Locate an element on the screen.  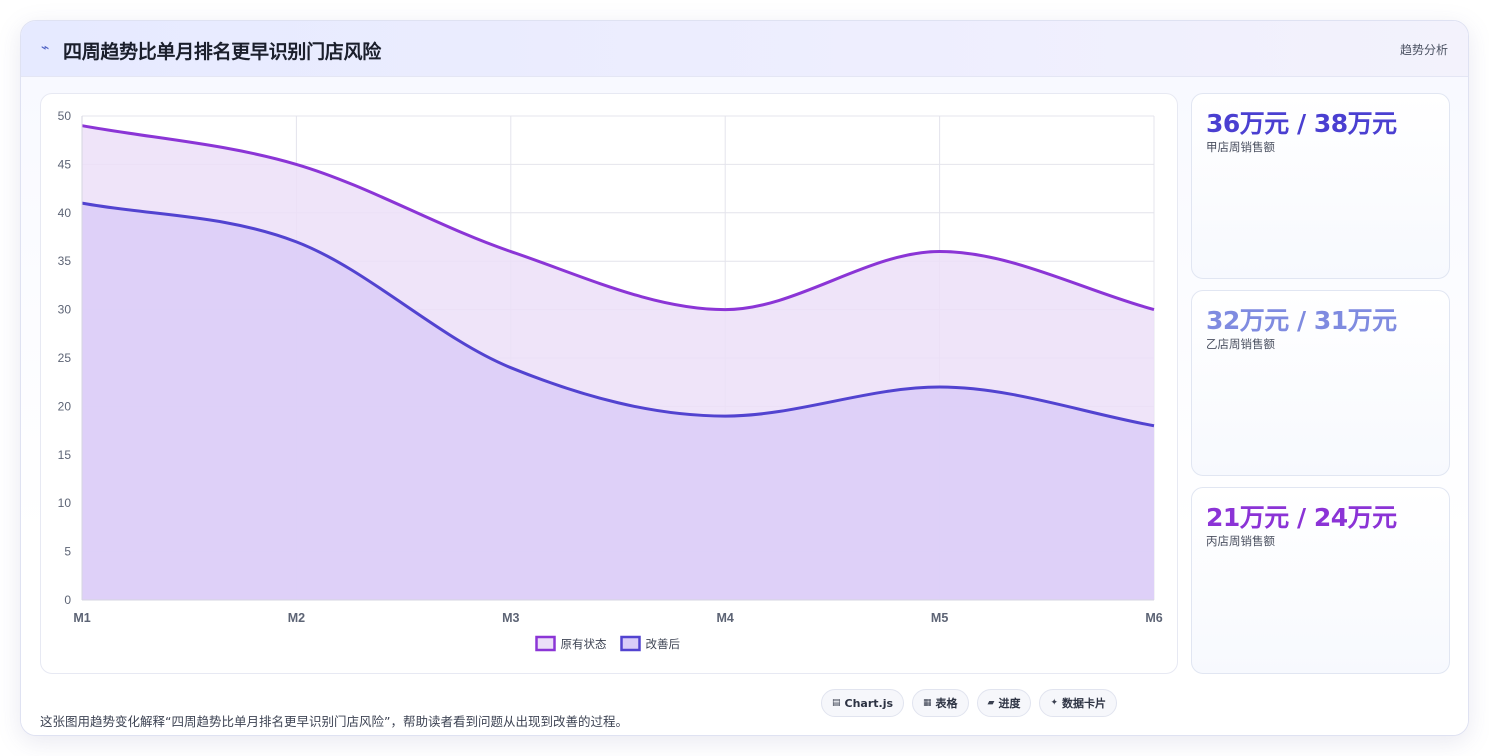
card-header: ⌁ 四周趋势比单月排名更早识别门店风险 趋势分析 is located at coordinates (744, 49).